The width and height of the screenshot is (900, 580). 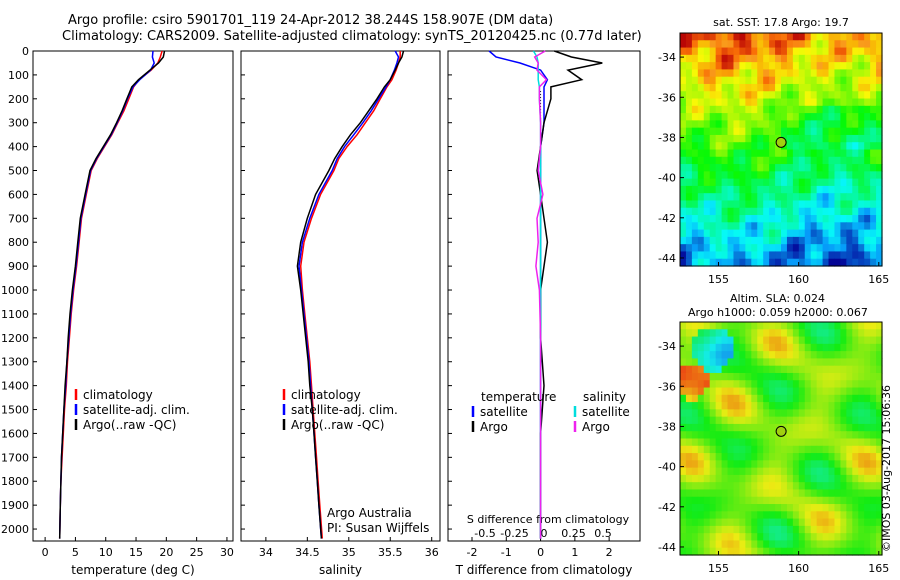 I want to click on sla-y-tick-label: -44, so click(x=667, y=547).